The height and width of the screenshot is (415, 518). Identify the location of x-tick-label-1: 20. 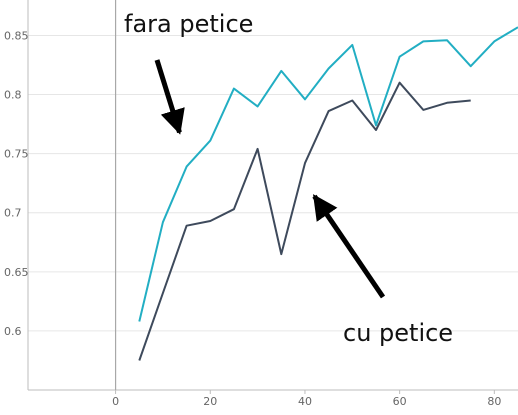
(210, 401).